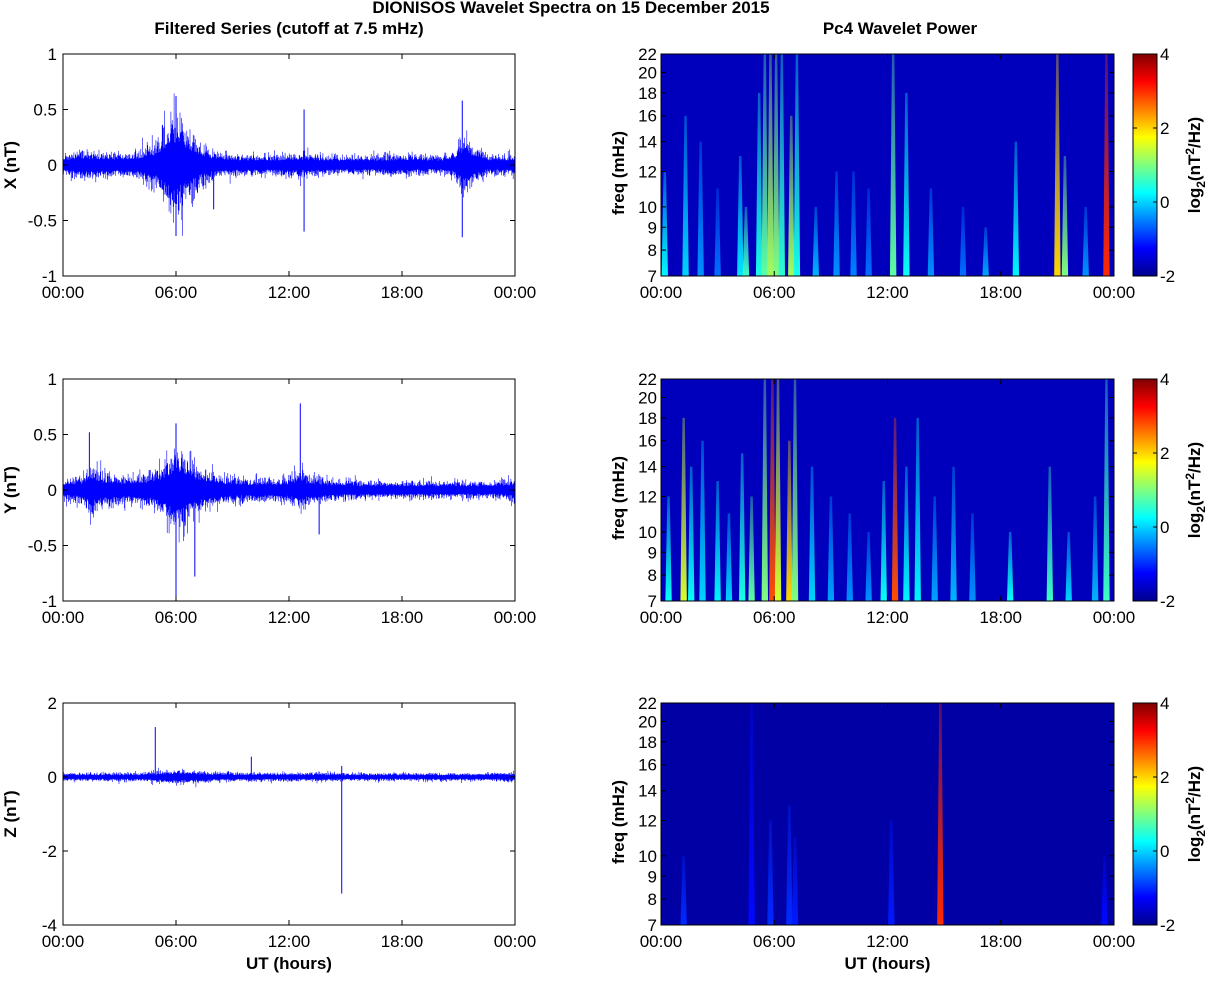 Image resolution: width=1211 pixels, height=981 pixels. Describe the element at coordinates (652, 601) in the screenshot. I see `panel-y-spectrum-ytick-label: 7` at that location.